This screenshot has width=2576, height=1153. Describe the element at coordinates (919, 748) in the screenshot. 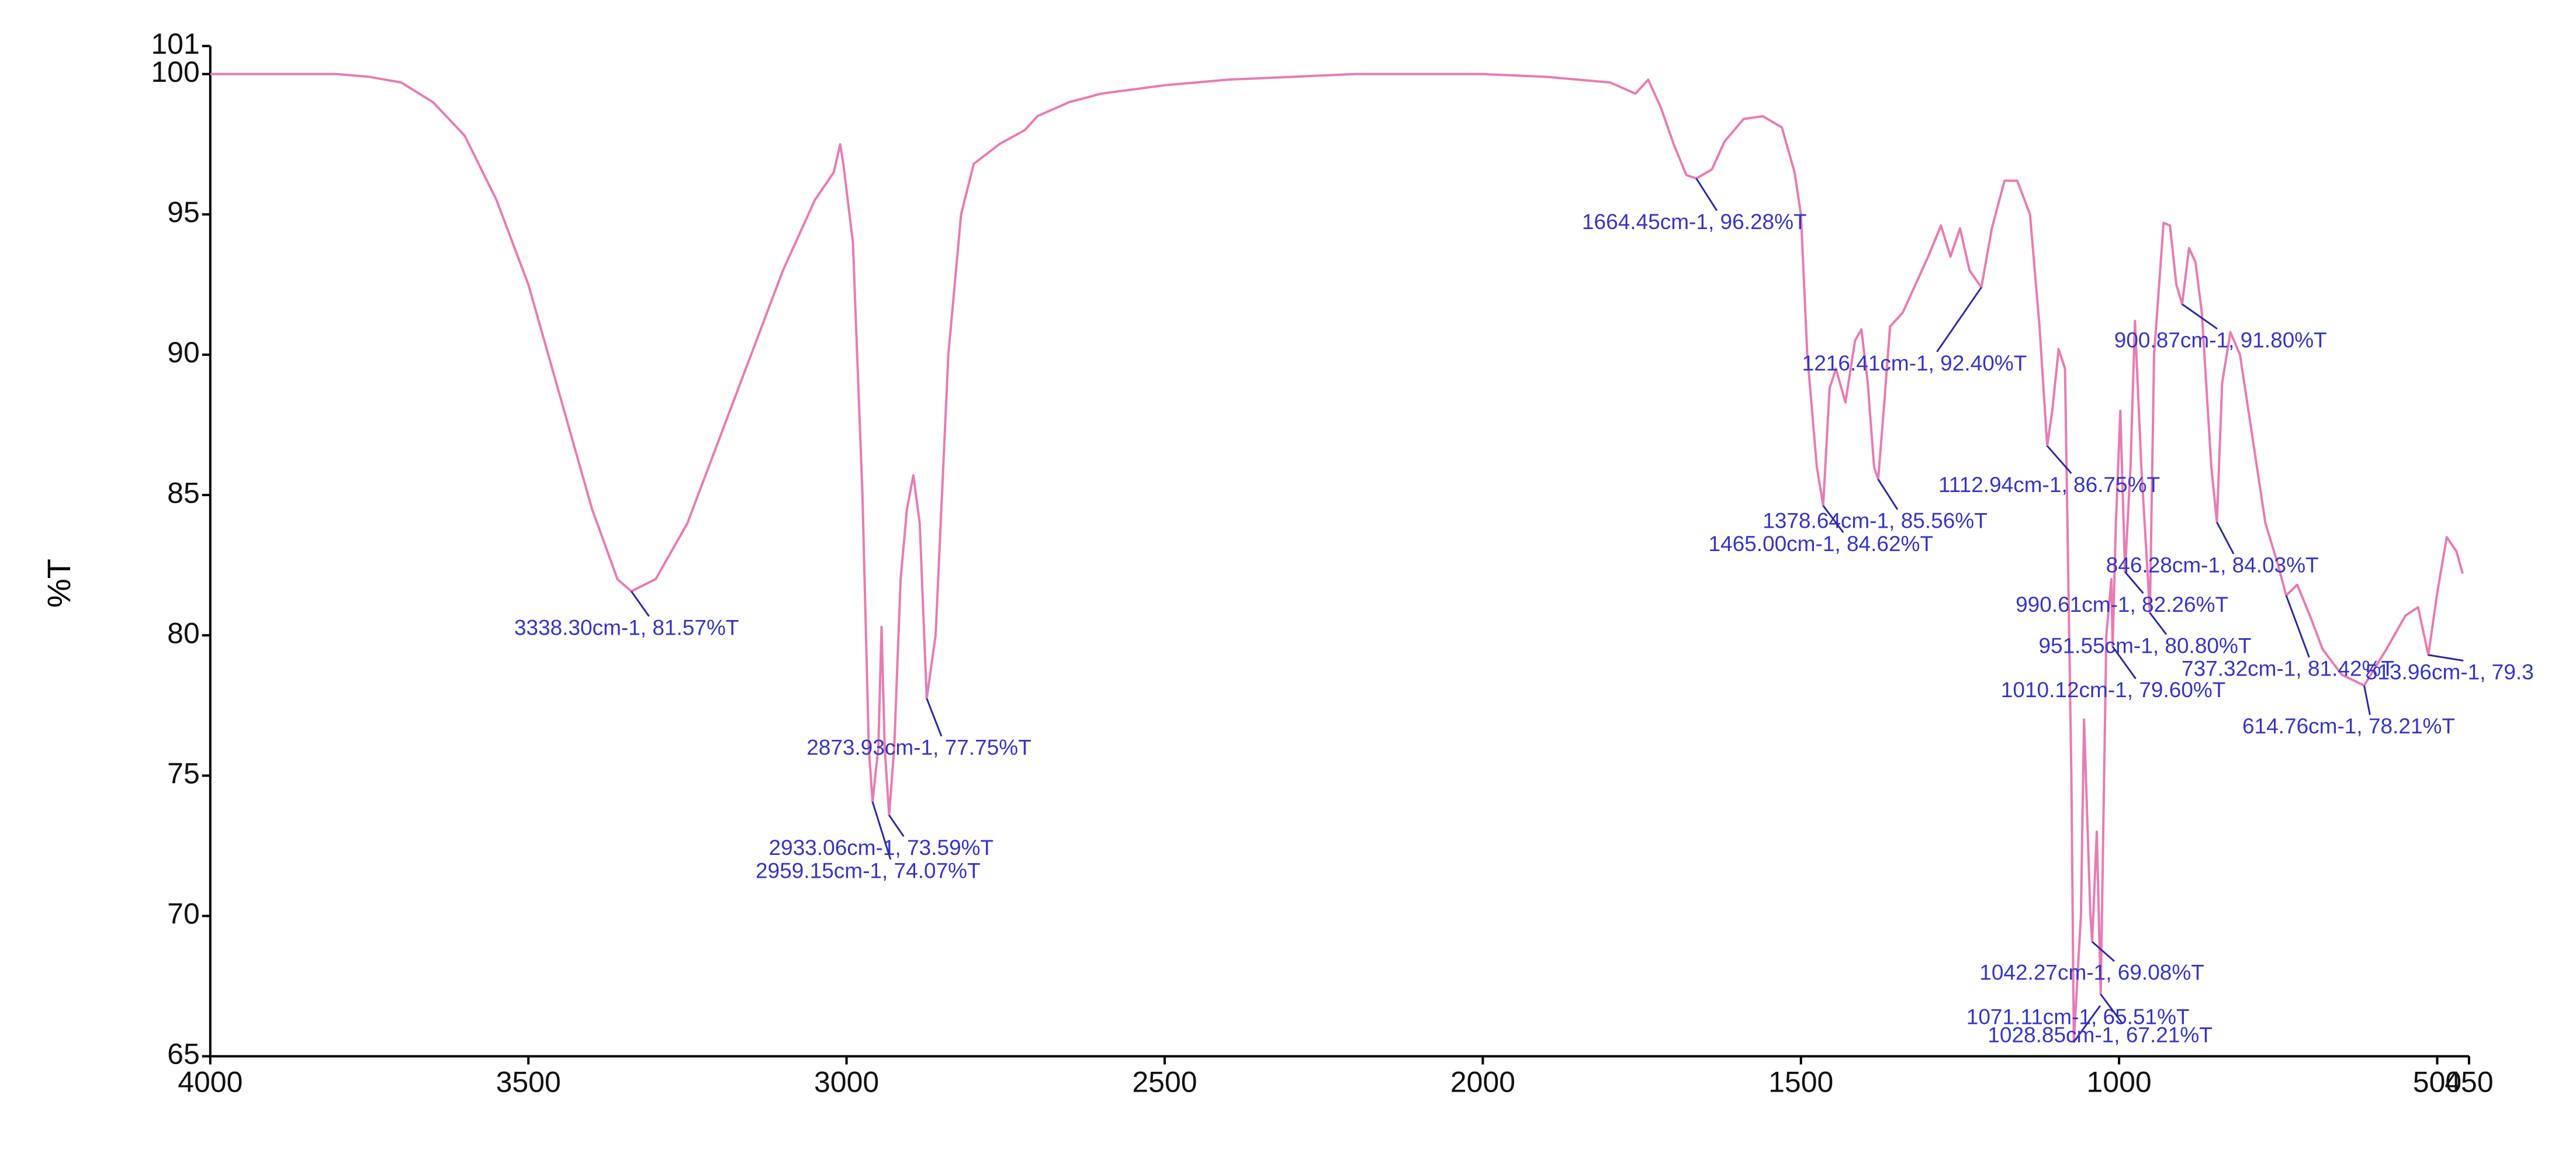

I see `annotation-label: 2873.93cm-1, 77.75%T` at that location.